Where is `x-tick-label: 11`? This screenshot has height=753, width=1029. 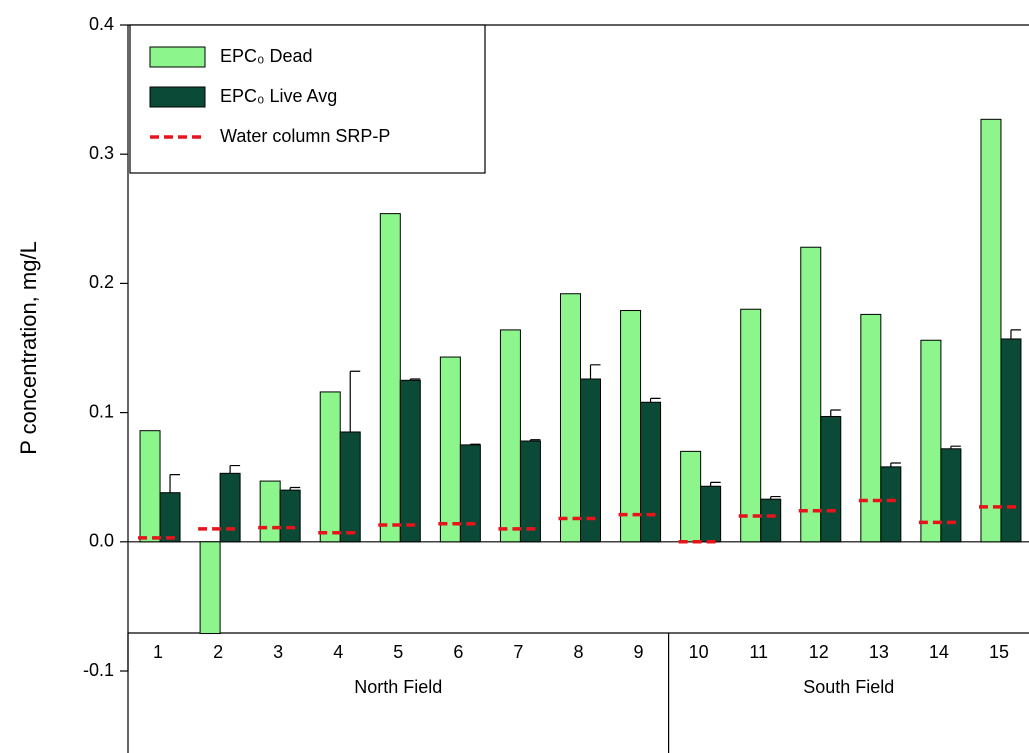
x-tick-label: 11 is located at coordinates (758, 652).